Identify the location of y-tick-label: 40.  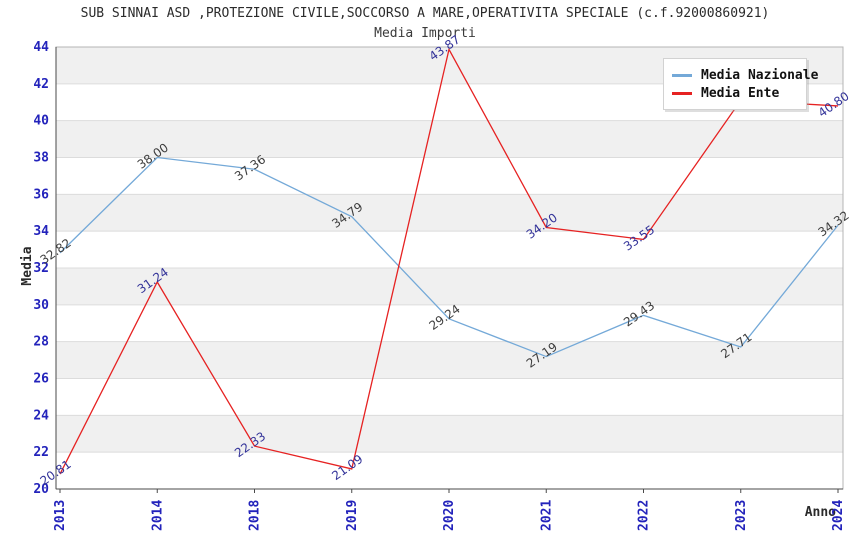
(41, 121).